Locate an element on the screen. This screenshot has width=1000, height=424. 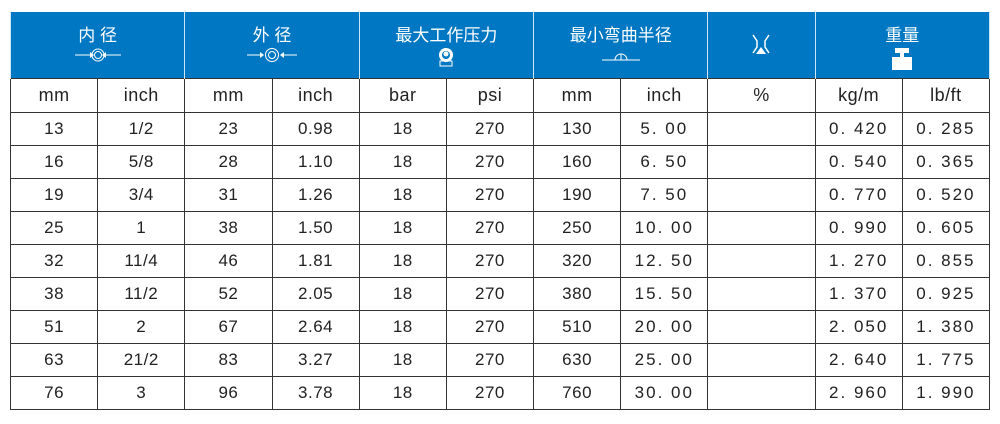
inner-diameter-icon is located at coordinates (97, 55).